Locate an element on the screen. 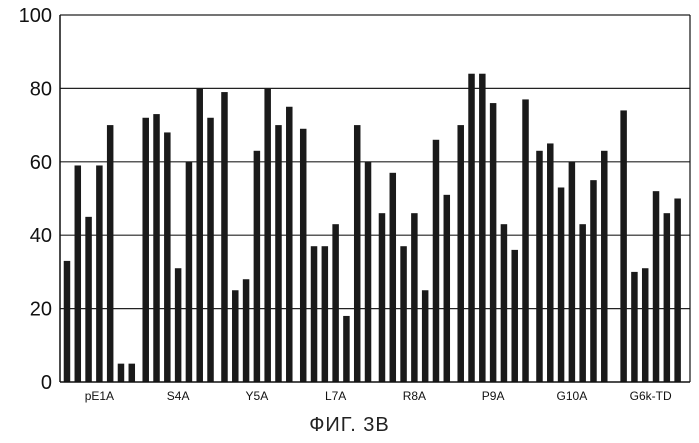 The width and height of the screenshot is (699, 443). y-tick-label: 60 is located at coordinates (41, 163).